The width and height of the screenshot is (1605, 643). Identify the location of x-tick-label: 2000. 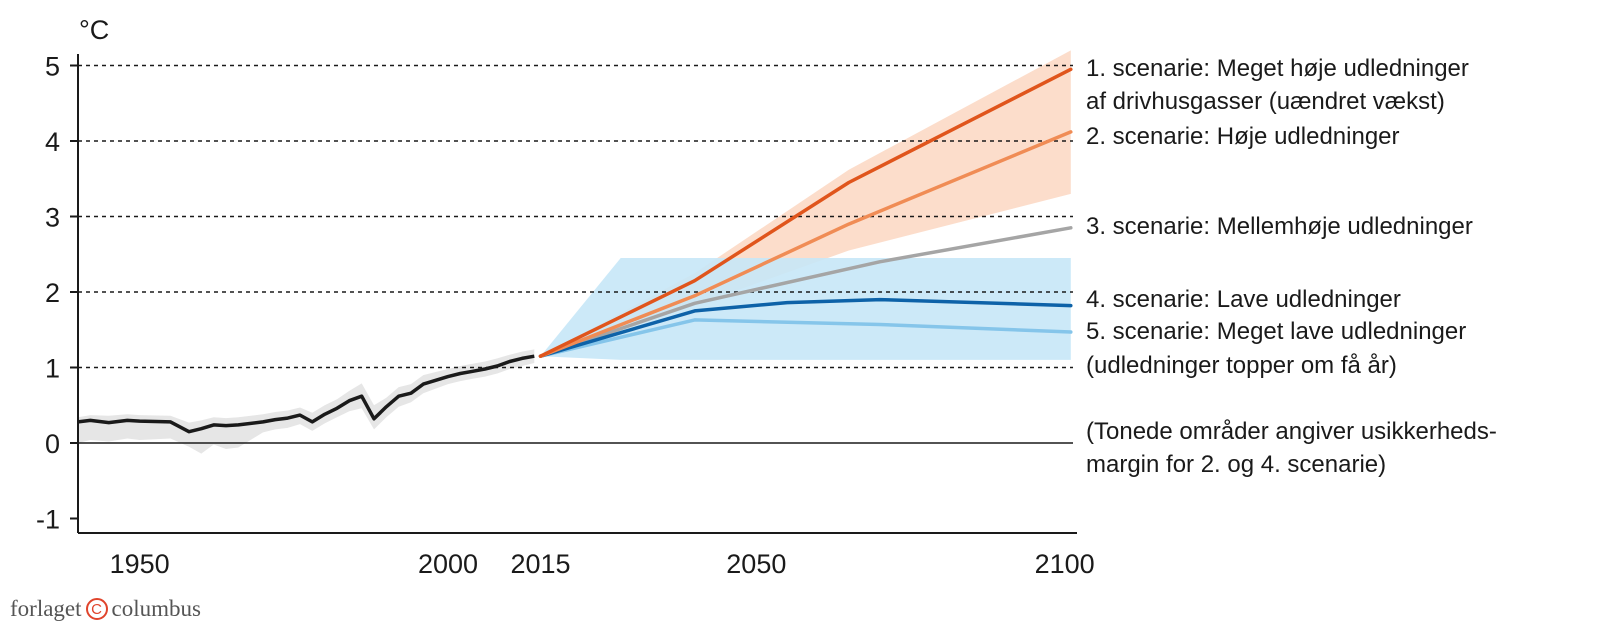
(448, 564).